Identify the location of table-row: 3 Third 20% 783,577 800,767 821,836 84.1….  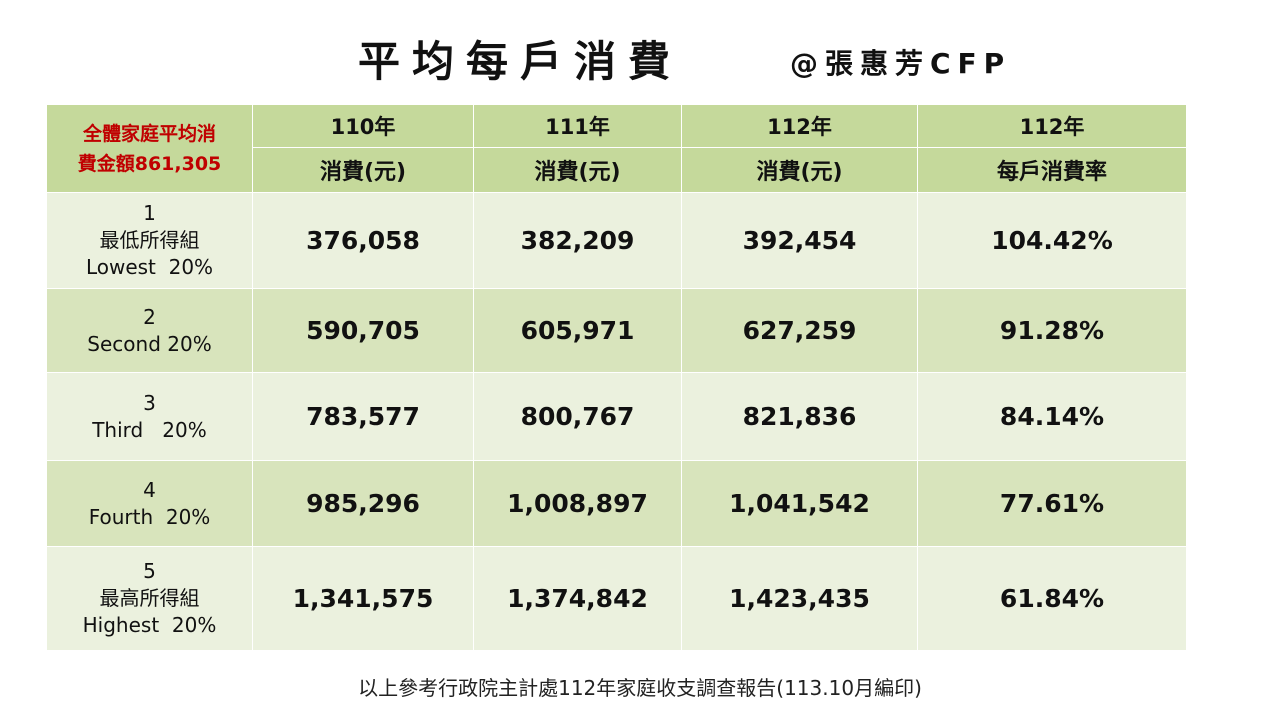
(616, 416).